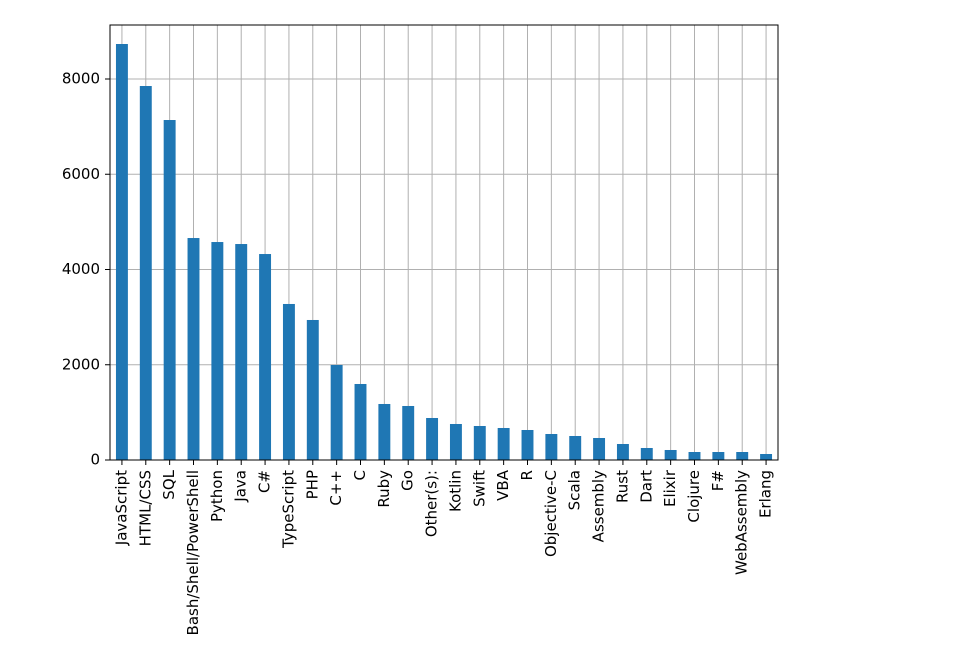 The width and height of the screenshot is (974, 652). I want to click on x-tick-label: Clojure, so click(694, 496).